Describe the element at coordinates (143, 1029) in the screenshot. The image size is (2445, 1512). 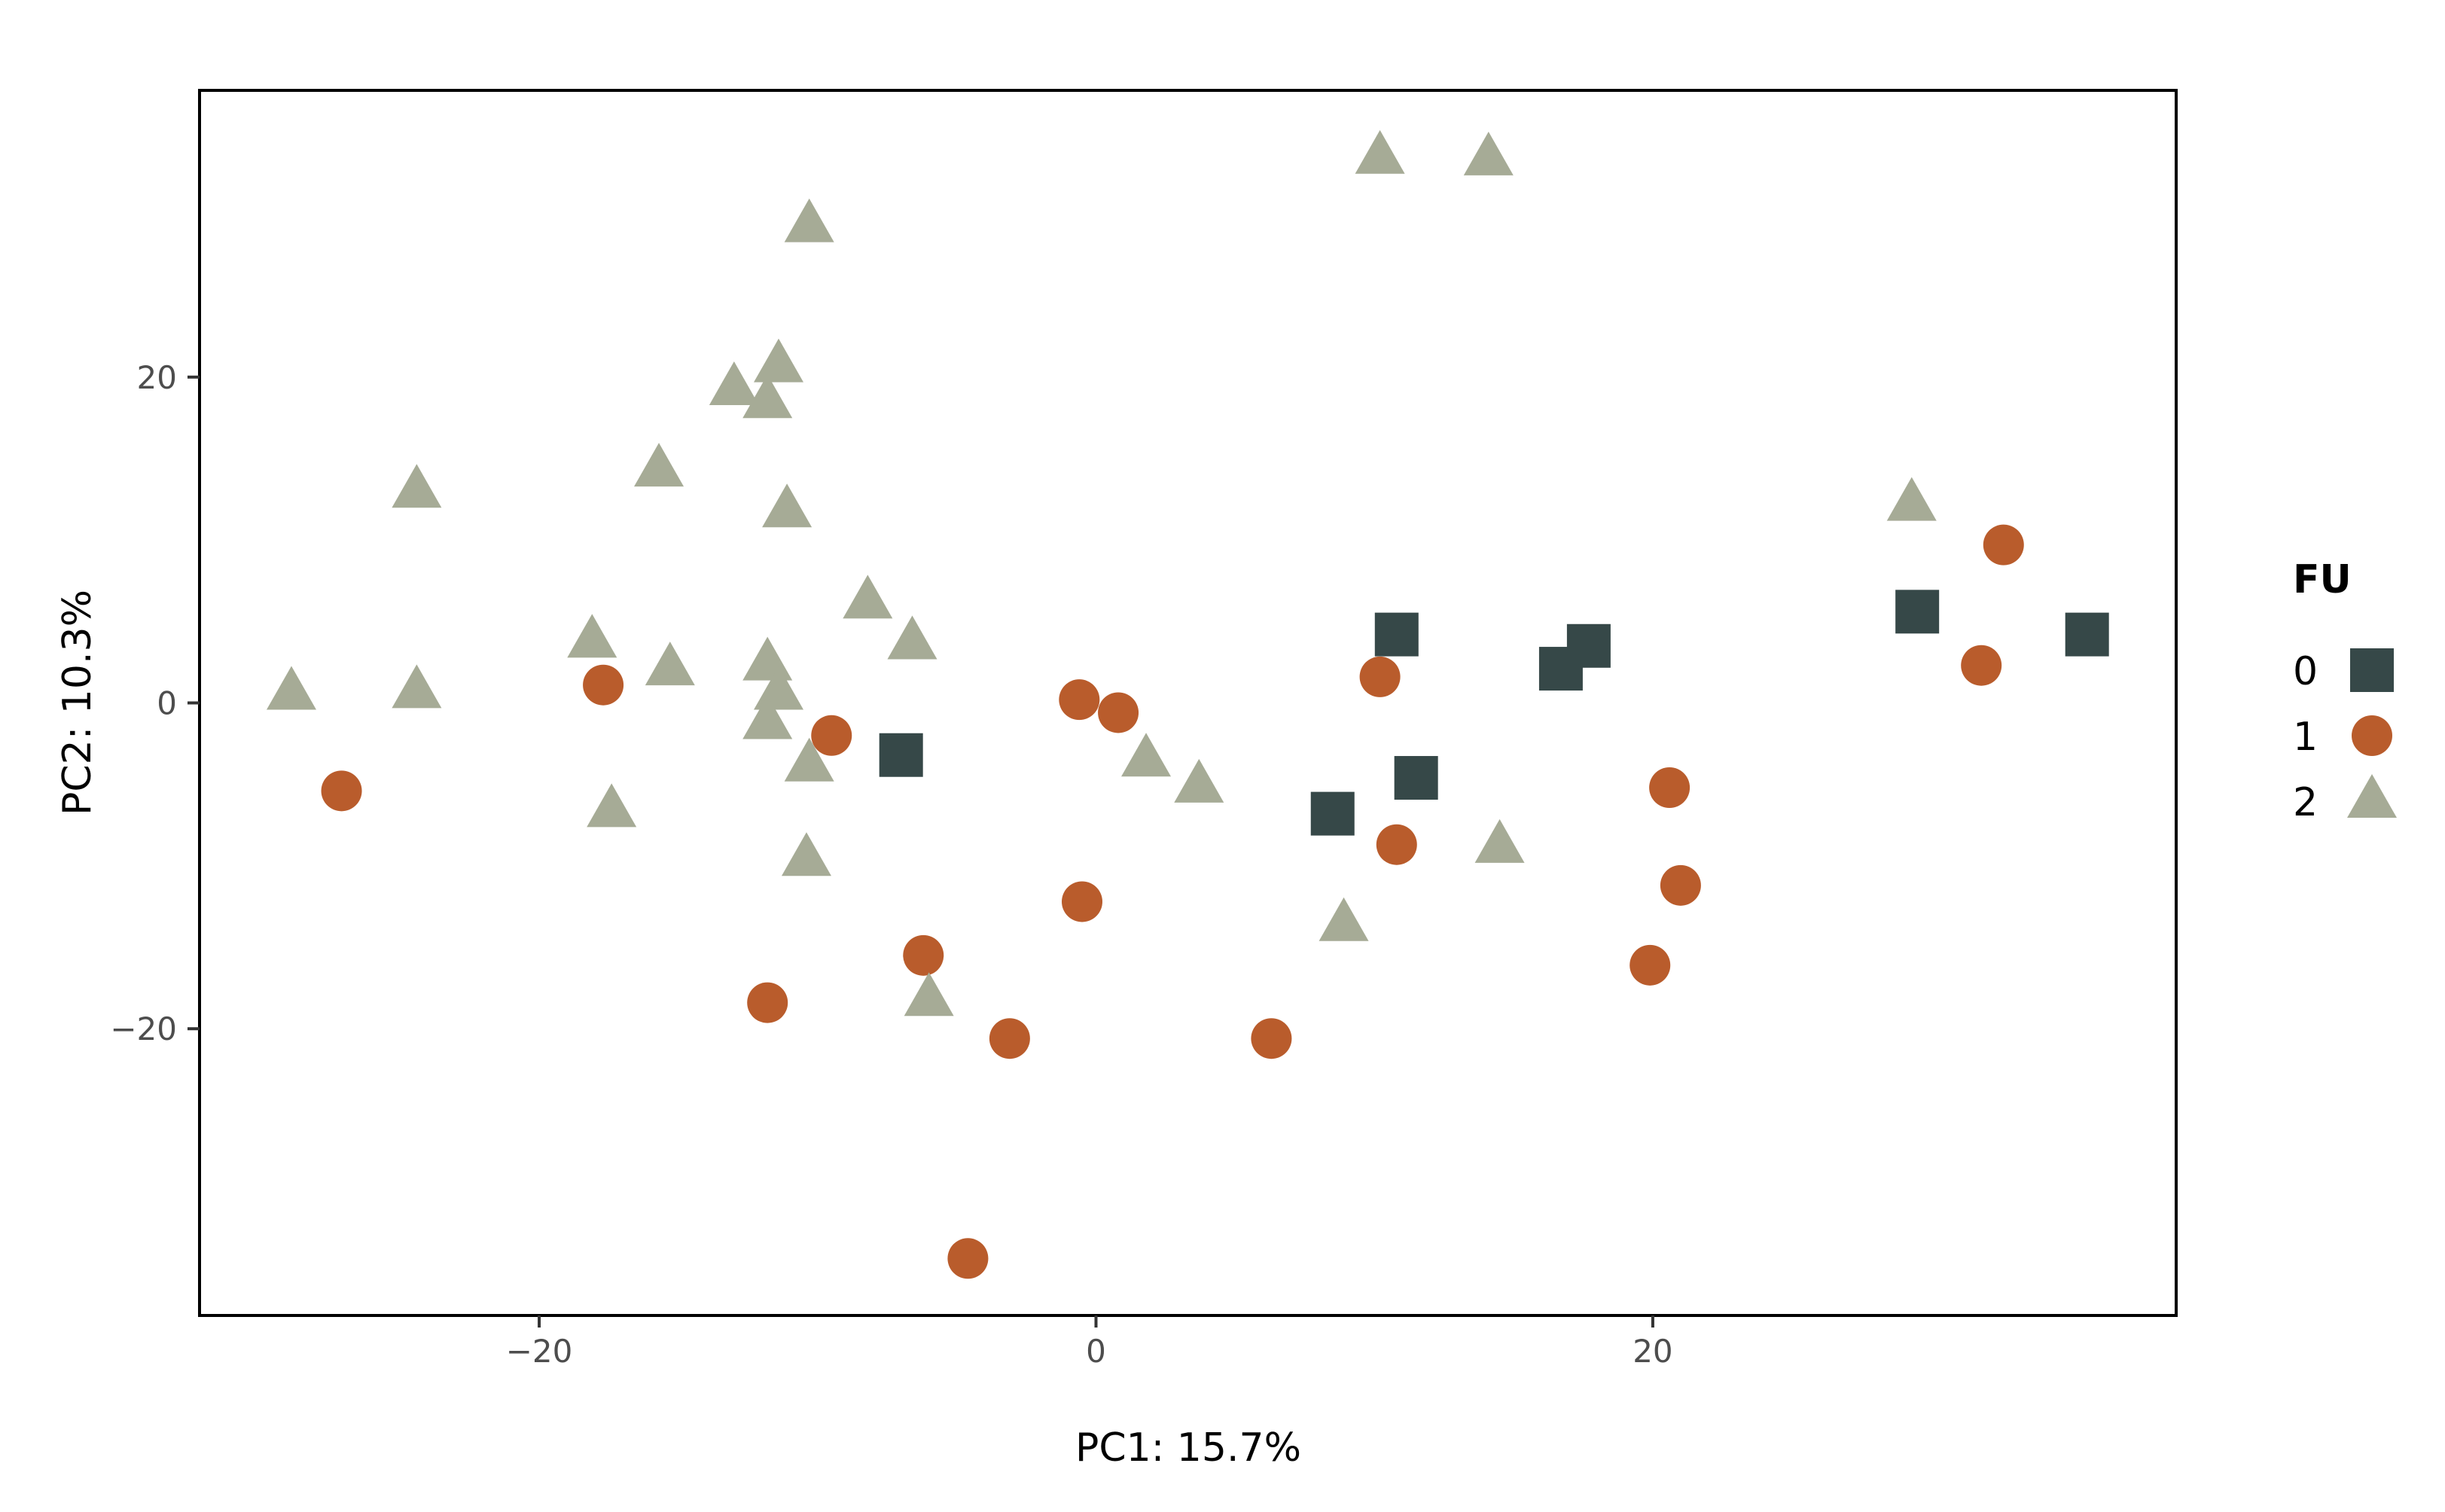
I see `y-tick-label: −20` at that location.